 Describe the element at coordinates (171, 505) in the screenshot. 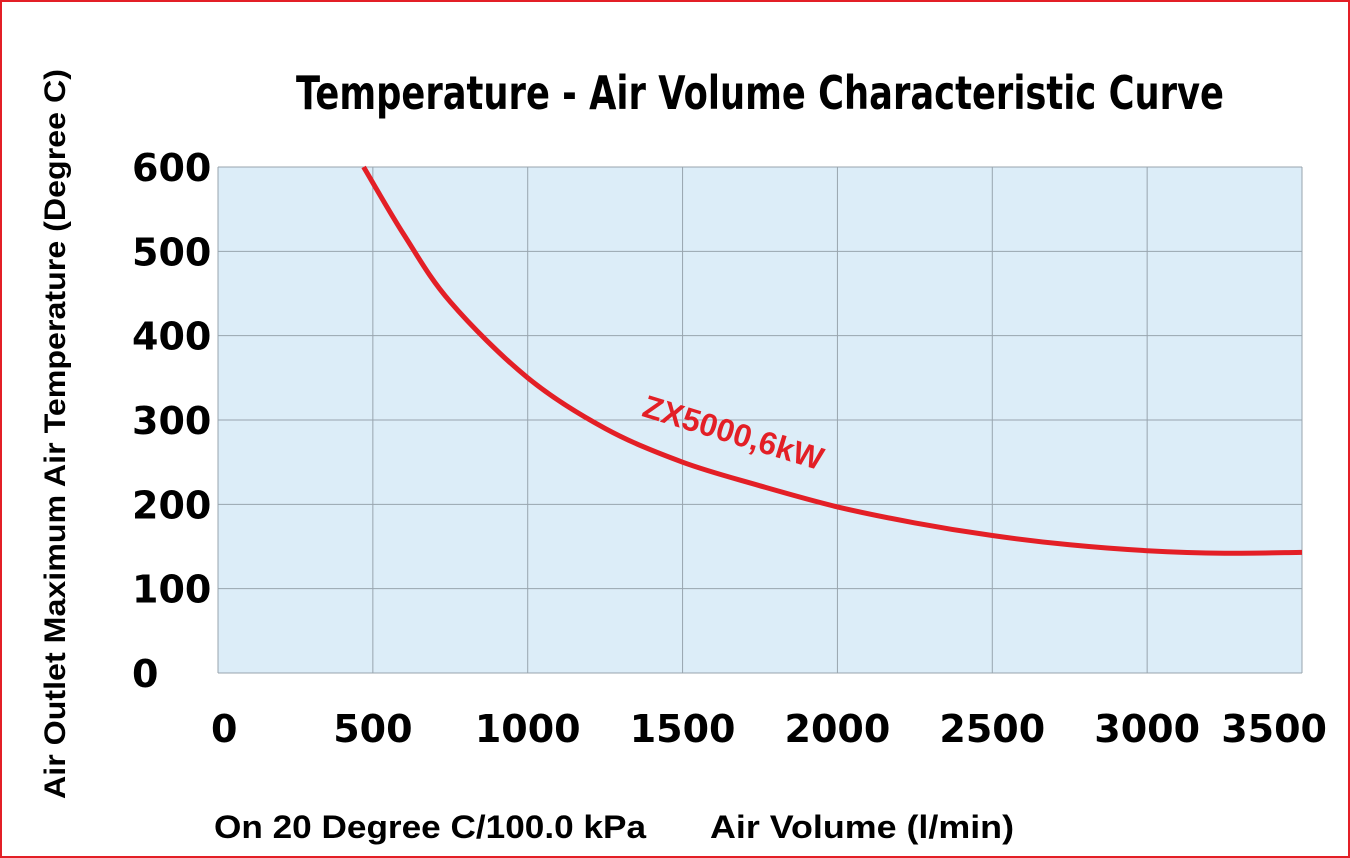

I see `y-tick-label: 200` at that location.